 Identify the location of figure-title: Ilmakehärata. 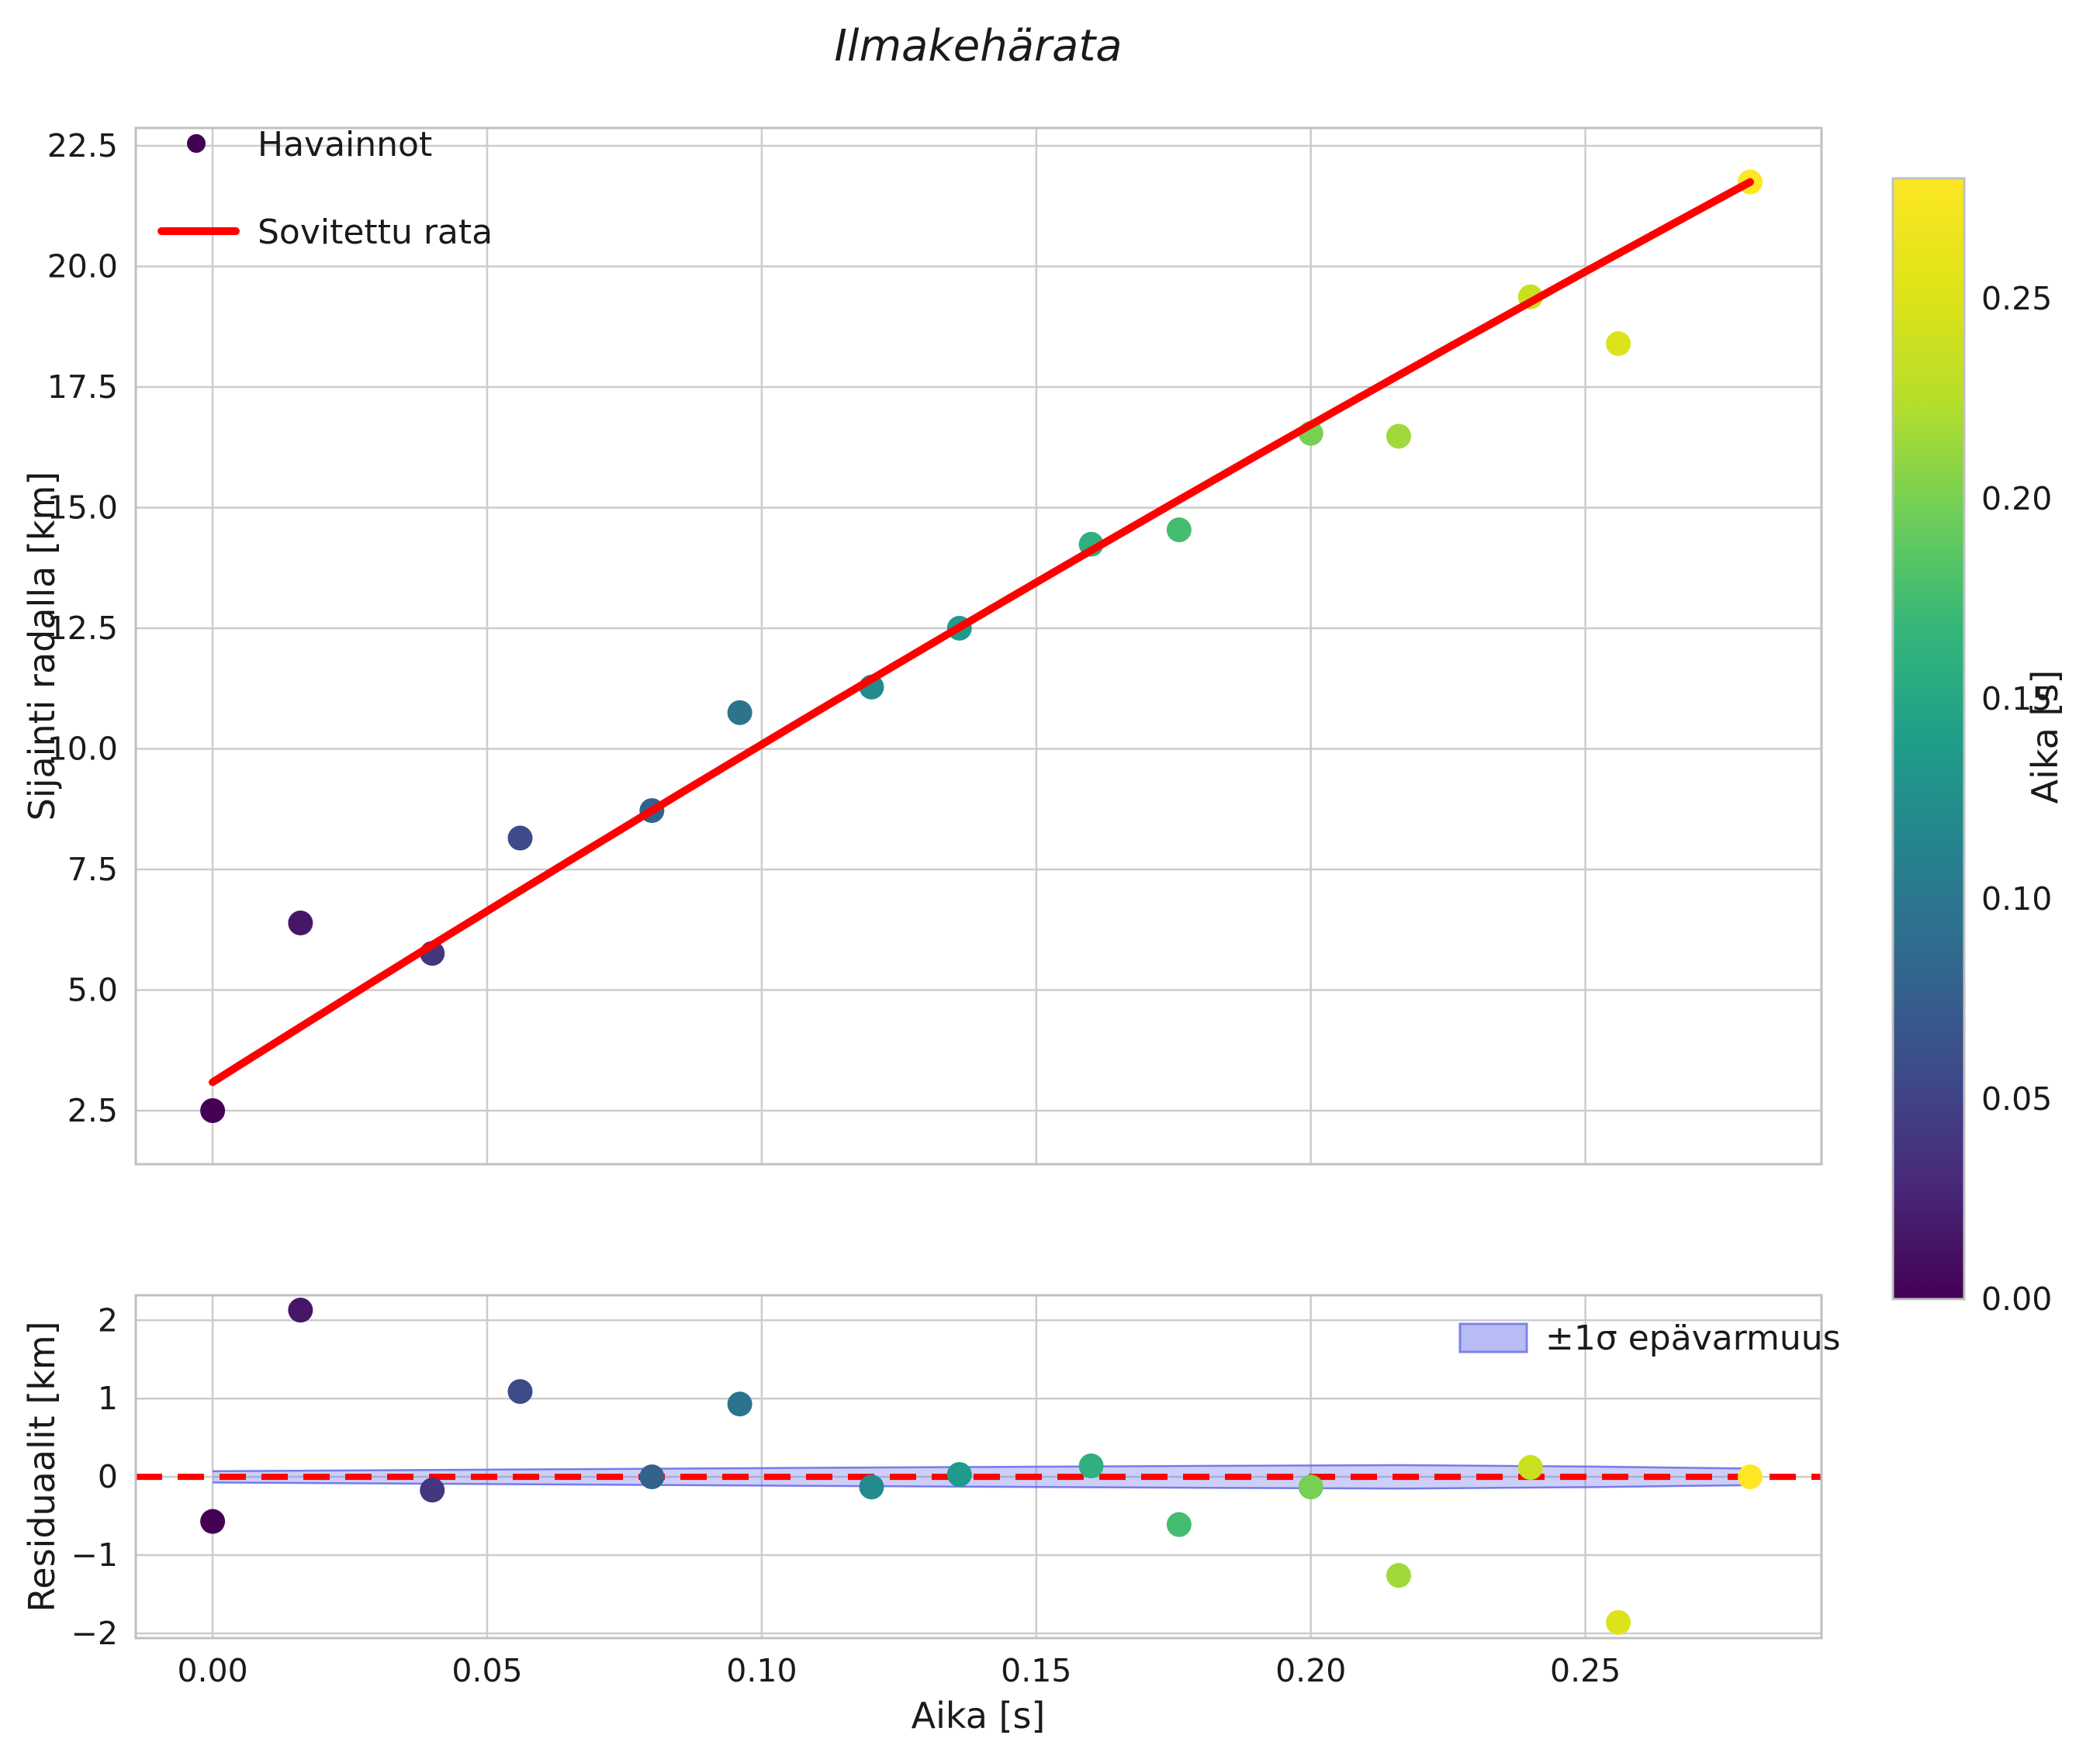
(978, 46).